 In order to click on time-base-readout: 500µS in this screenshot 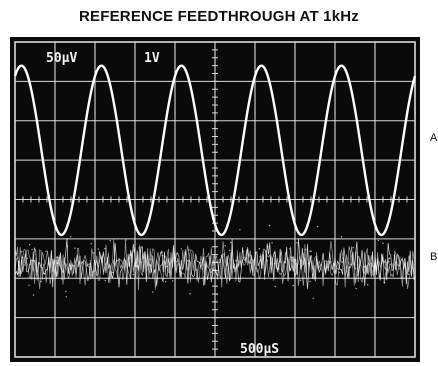, I will do `click(259, 349)`.